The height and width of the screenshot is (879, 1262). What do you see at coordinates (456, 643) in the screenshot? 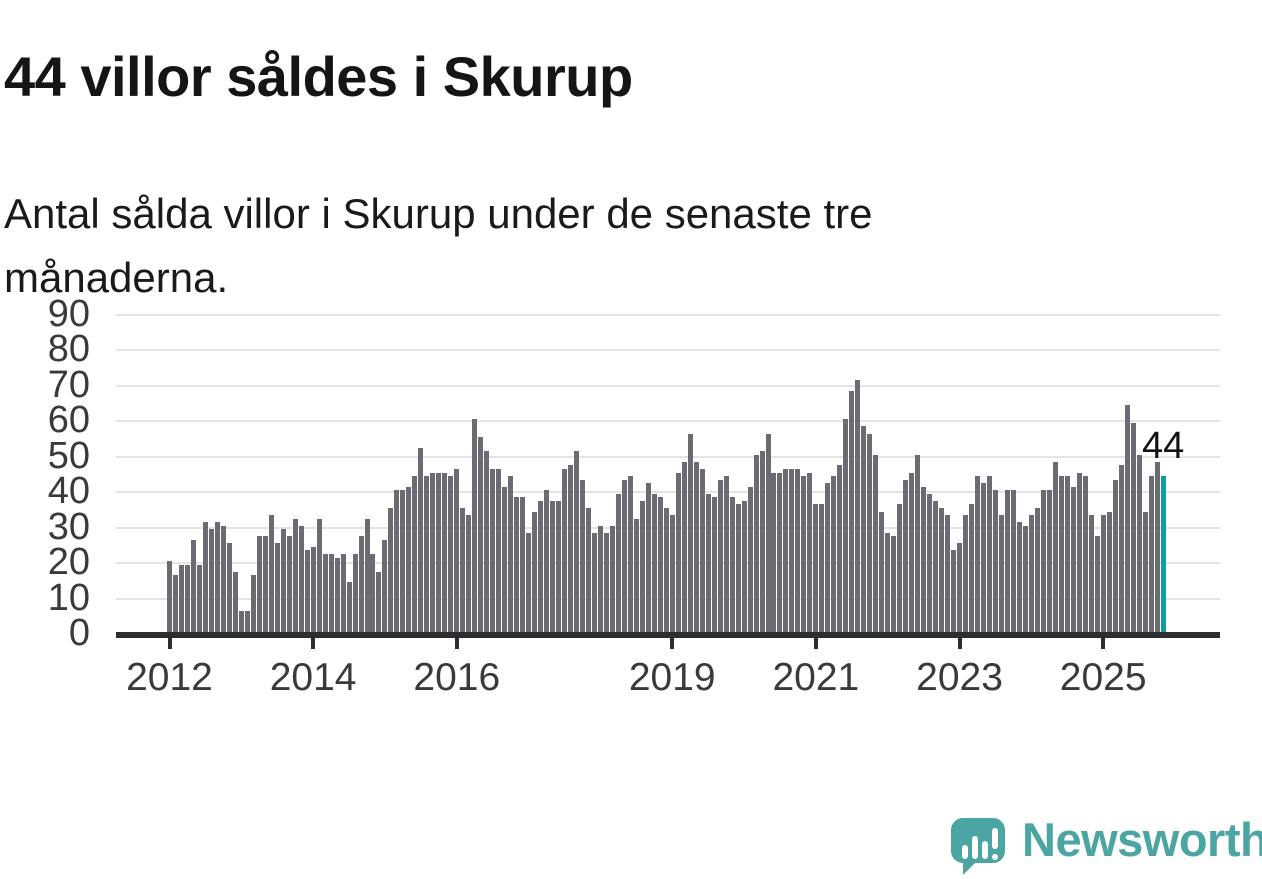
I see `x-tick-2016` at bounding box center [456, 643].